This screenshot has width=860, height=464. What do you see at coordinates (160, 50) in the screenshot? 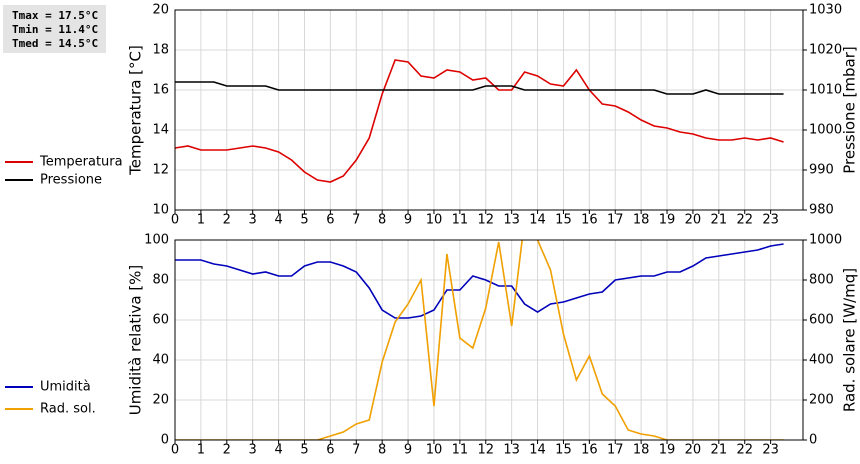
I see `y-tick-label: 18` at bounding box center [160, 50].